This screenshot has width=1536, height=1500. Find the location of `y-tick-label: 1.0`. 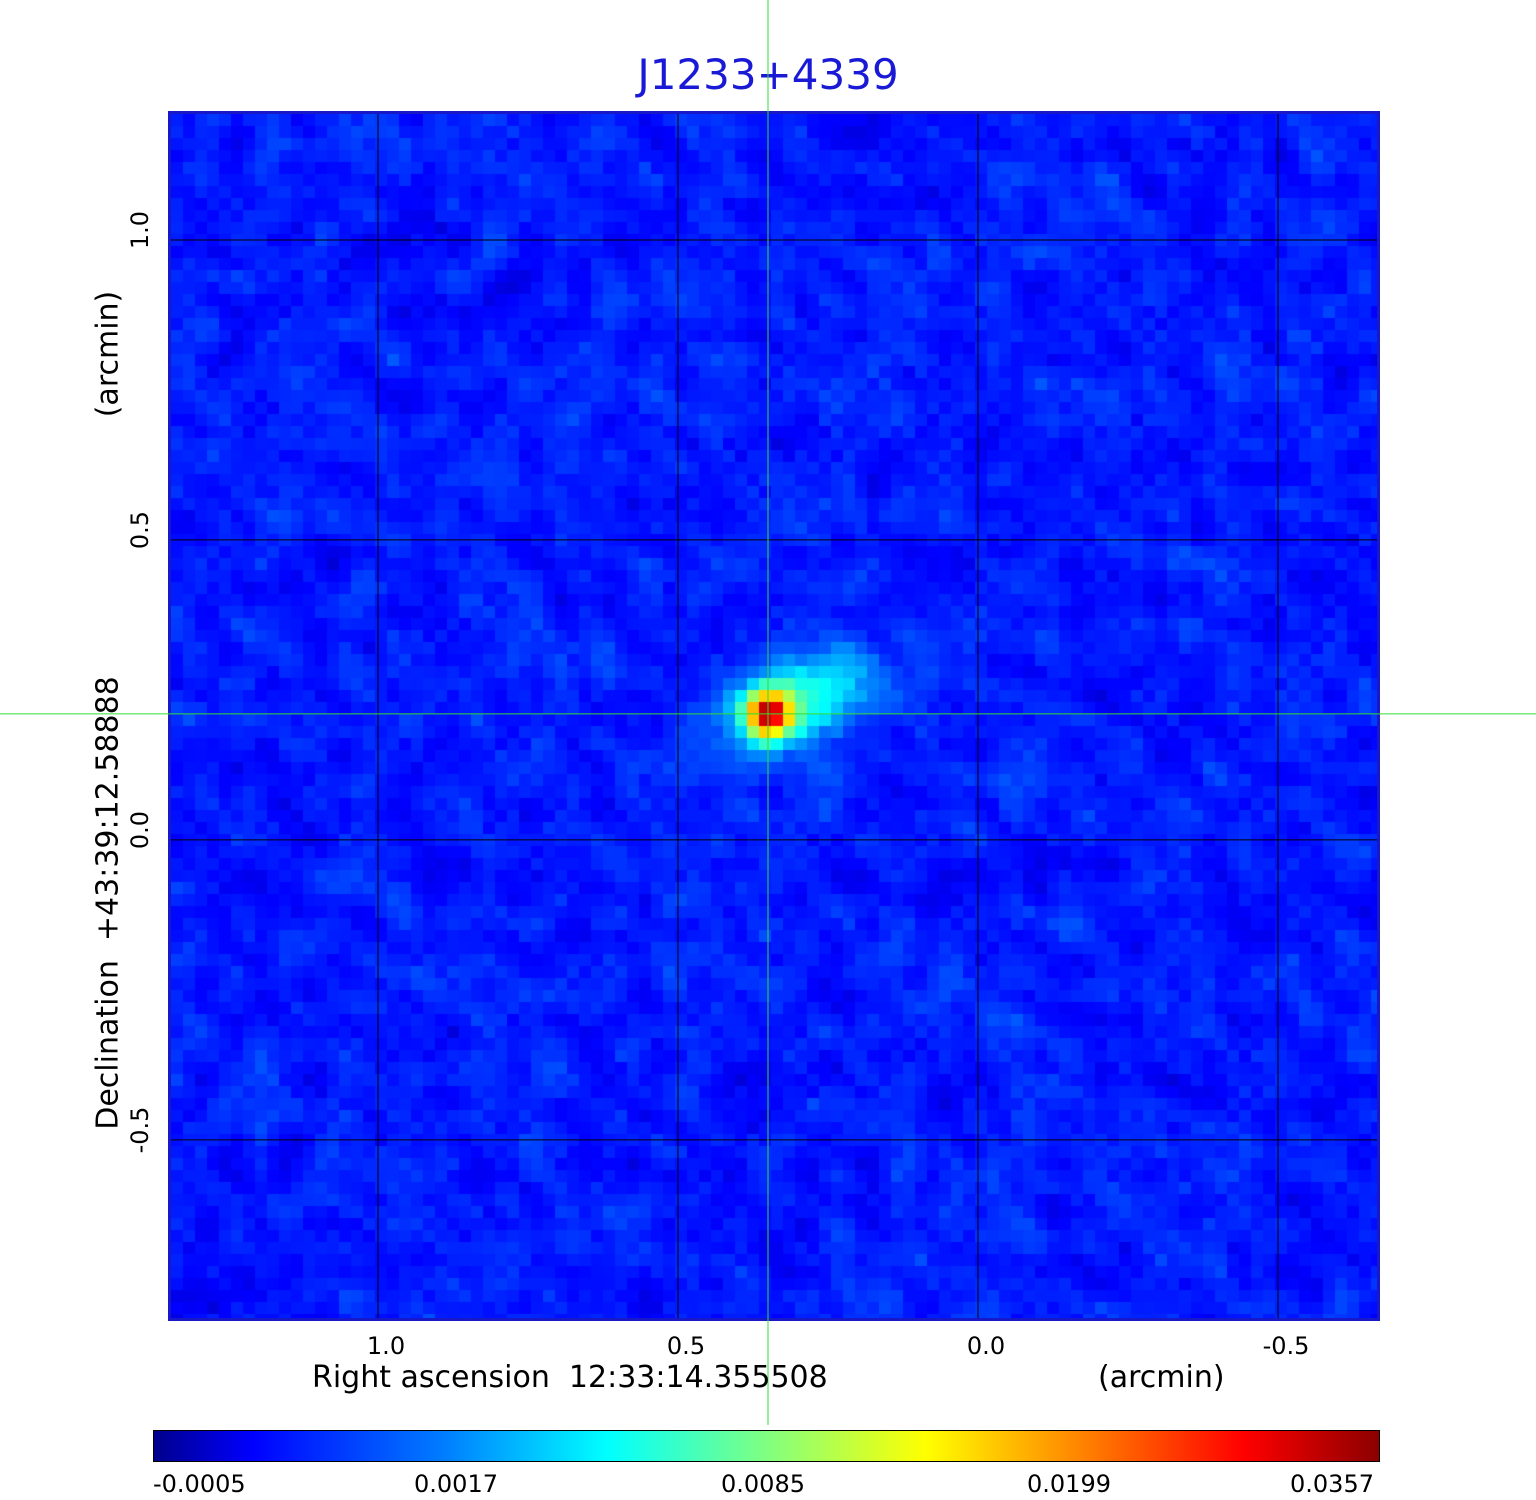

y-tick-label: 1.0 is located at coordinates (140, 230).